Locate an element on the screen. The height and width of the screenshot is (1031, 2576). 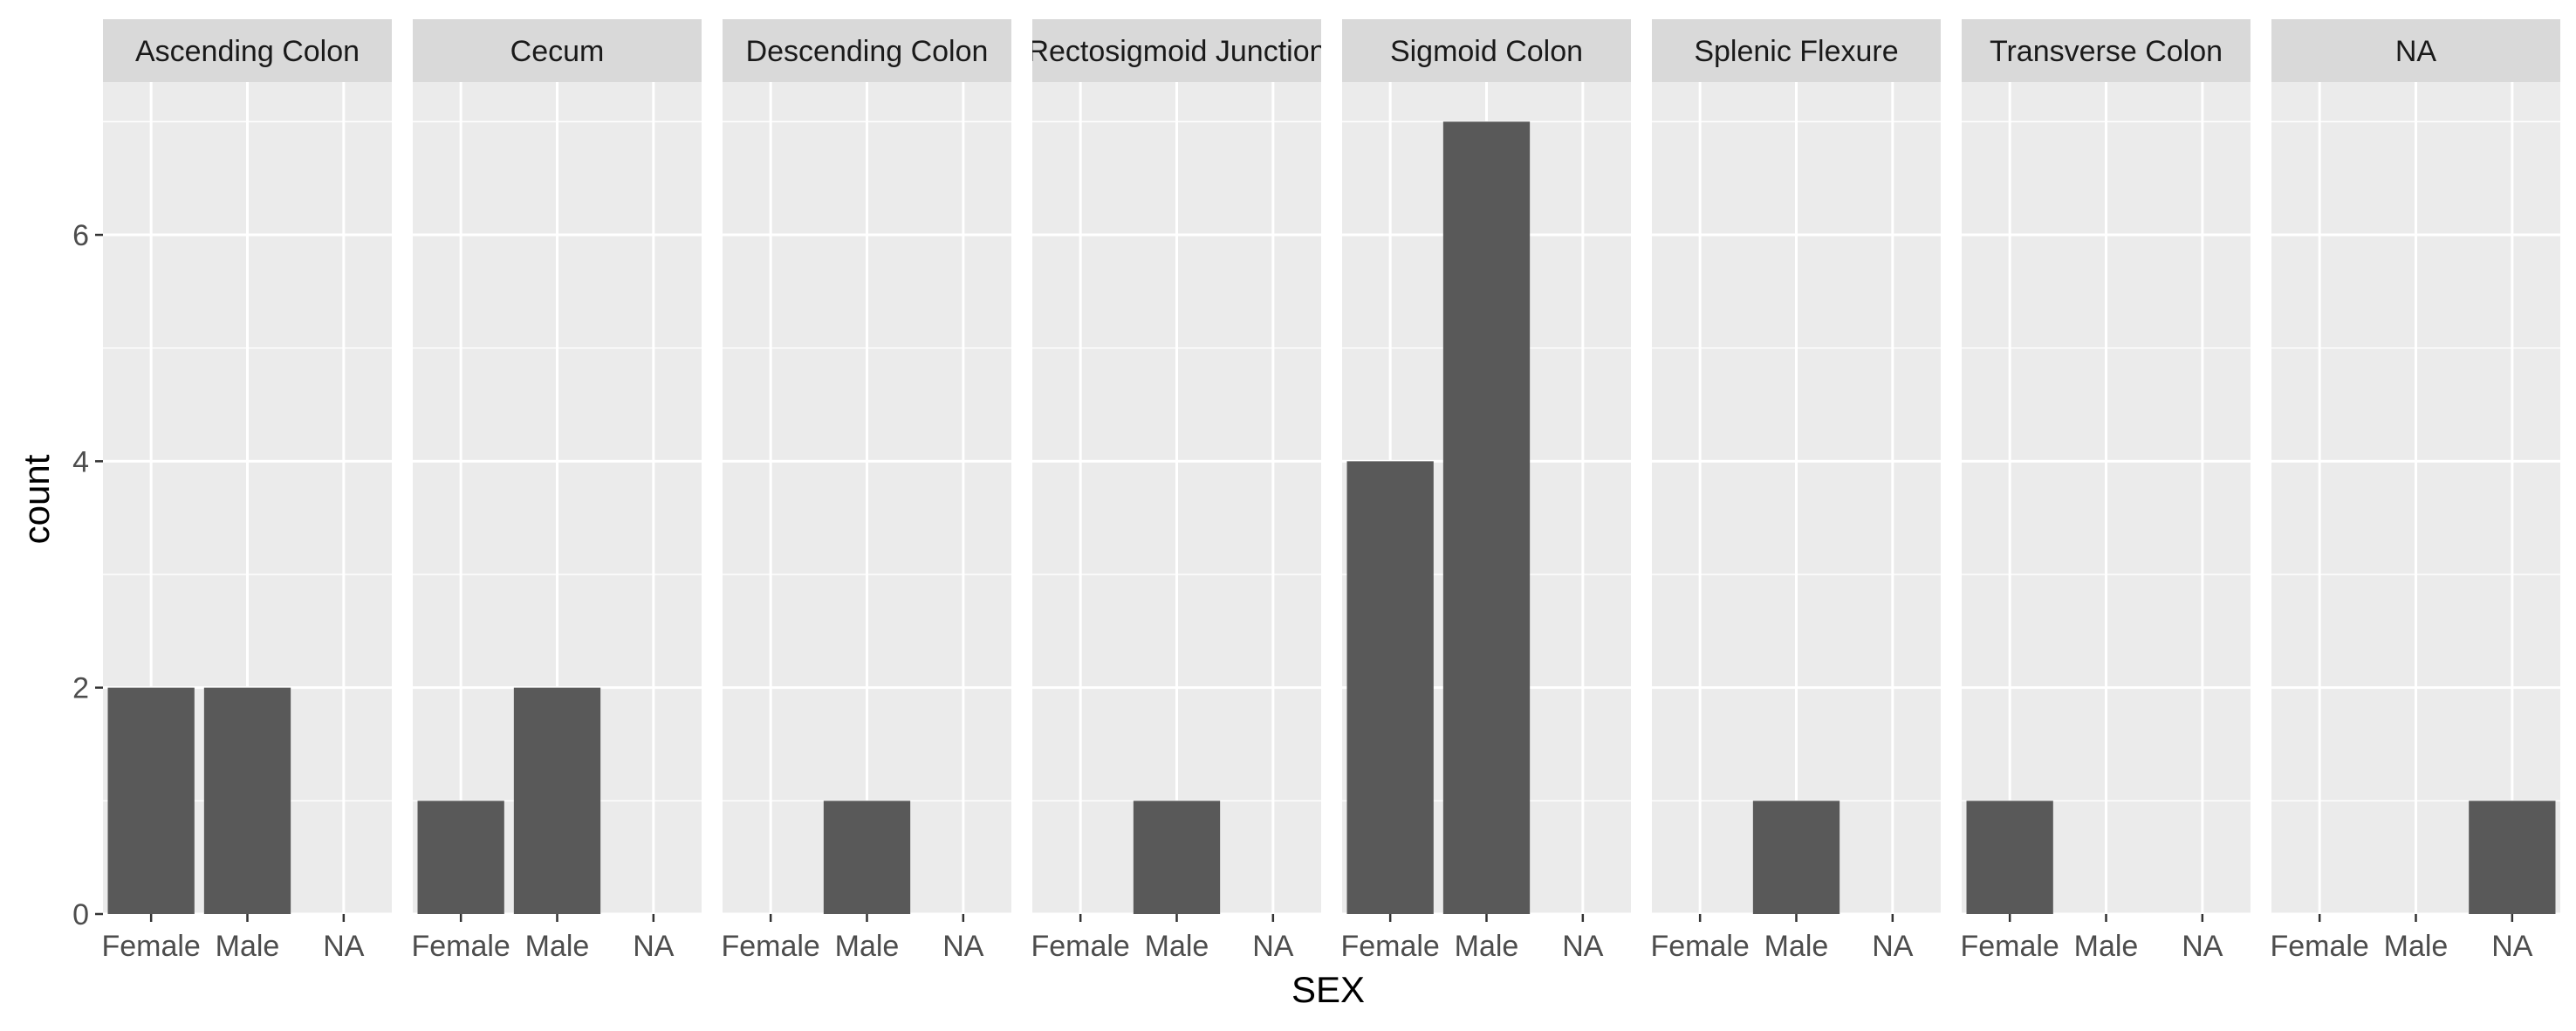
facet-strip-label: Ascending Colon is located at coordinates (247, 51).